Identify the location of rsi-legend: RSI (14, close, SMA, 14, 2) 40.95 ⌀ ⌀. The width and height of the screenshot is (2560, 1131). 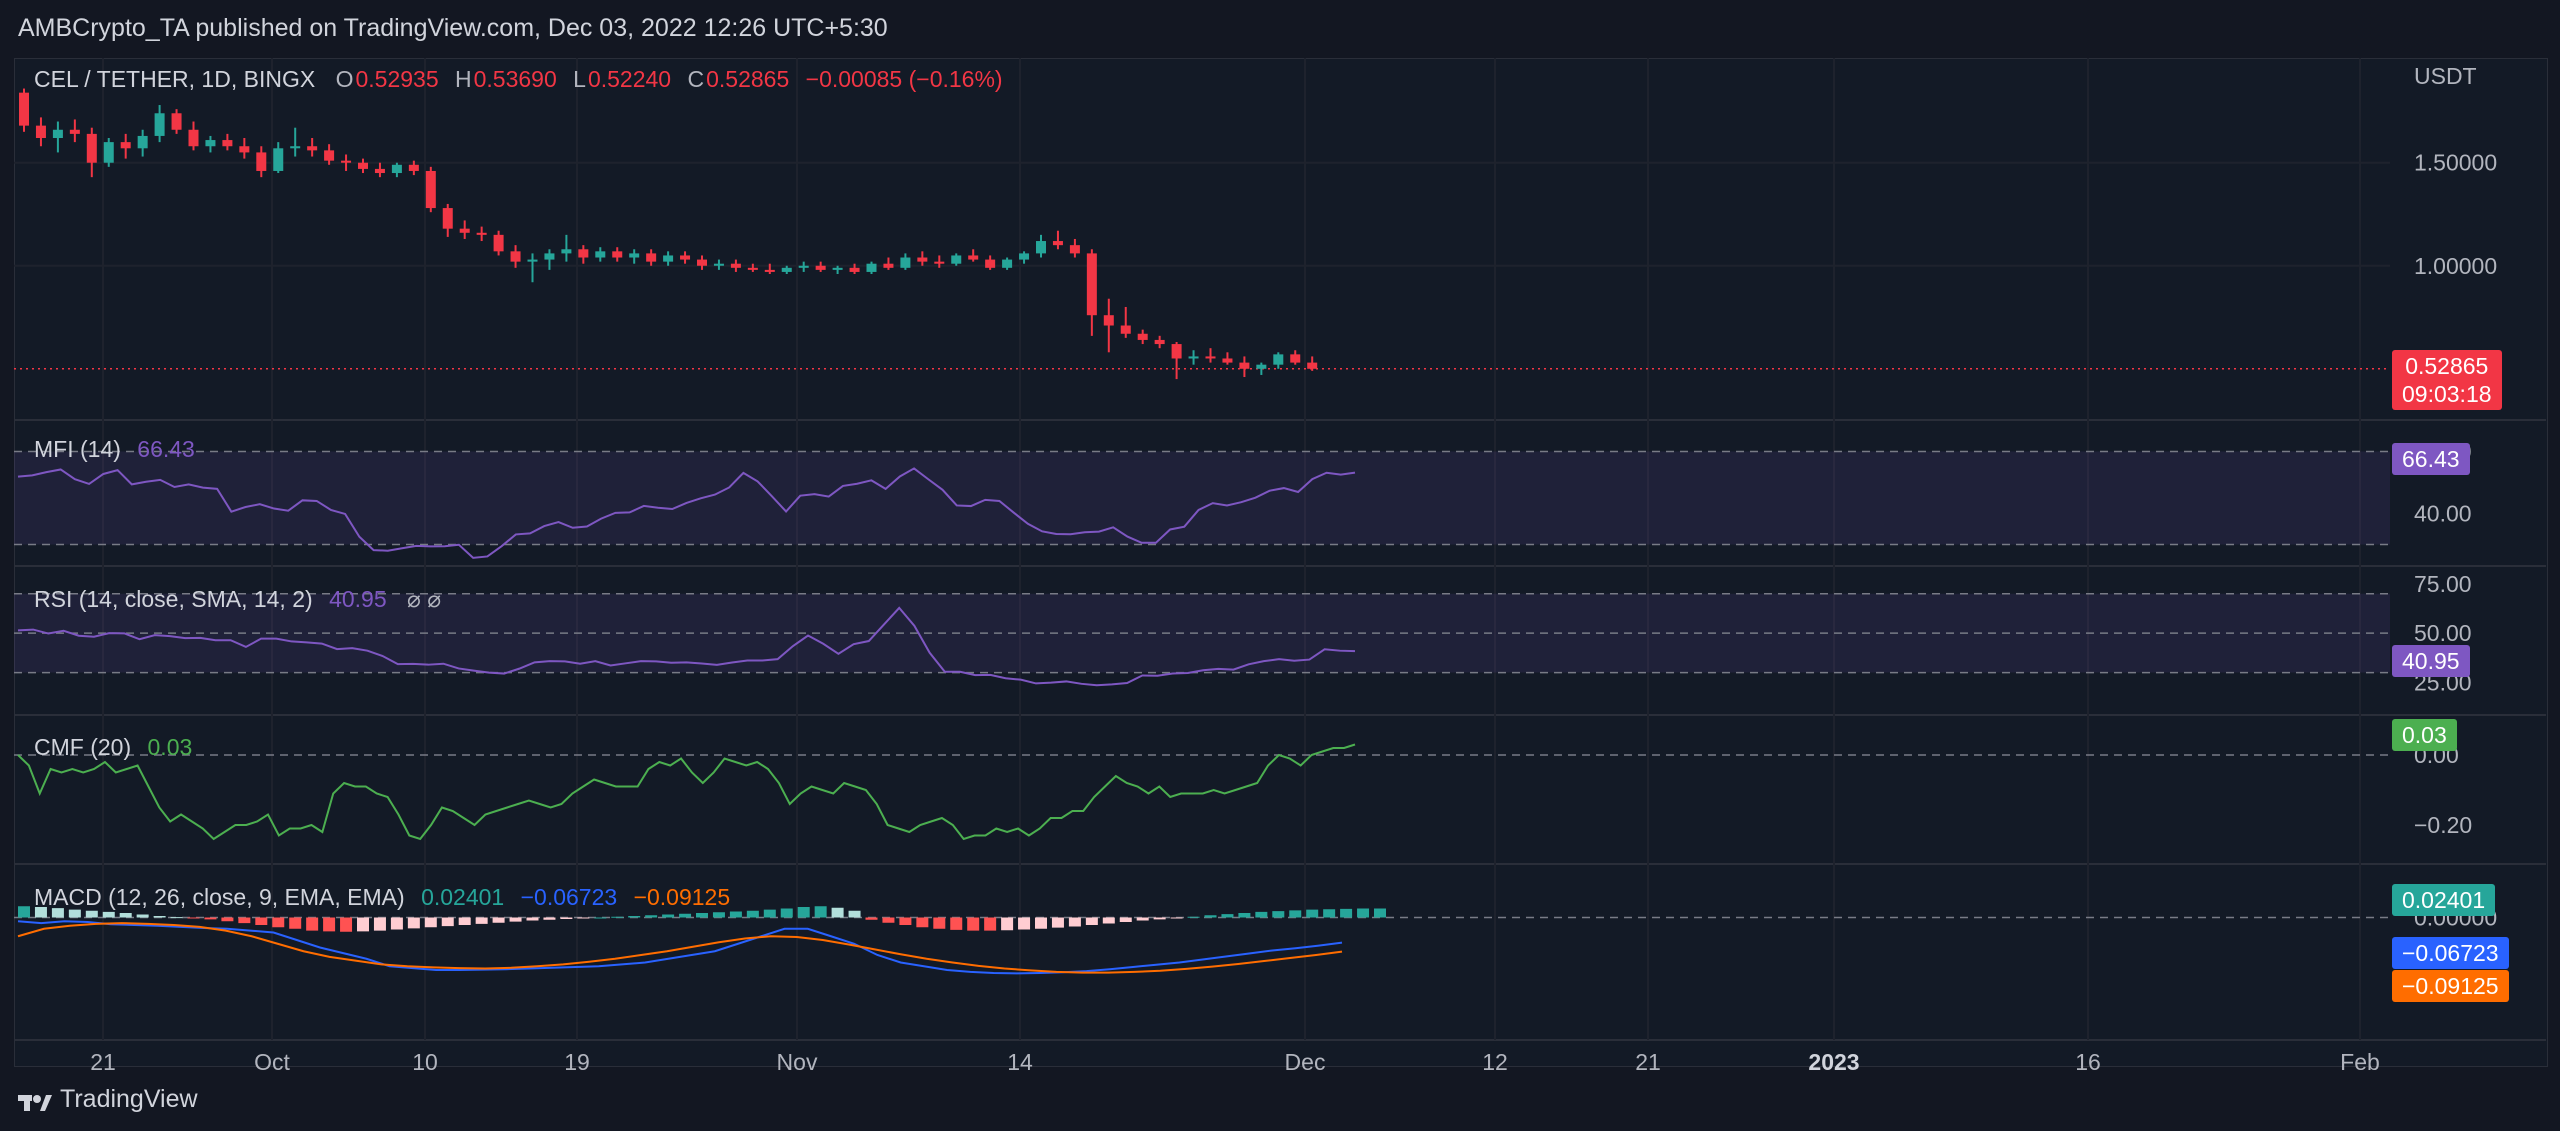
(237, 599).